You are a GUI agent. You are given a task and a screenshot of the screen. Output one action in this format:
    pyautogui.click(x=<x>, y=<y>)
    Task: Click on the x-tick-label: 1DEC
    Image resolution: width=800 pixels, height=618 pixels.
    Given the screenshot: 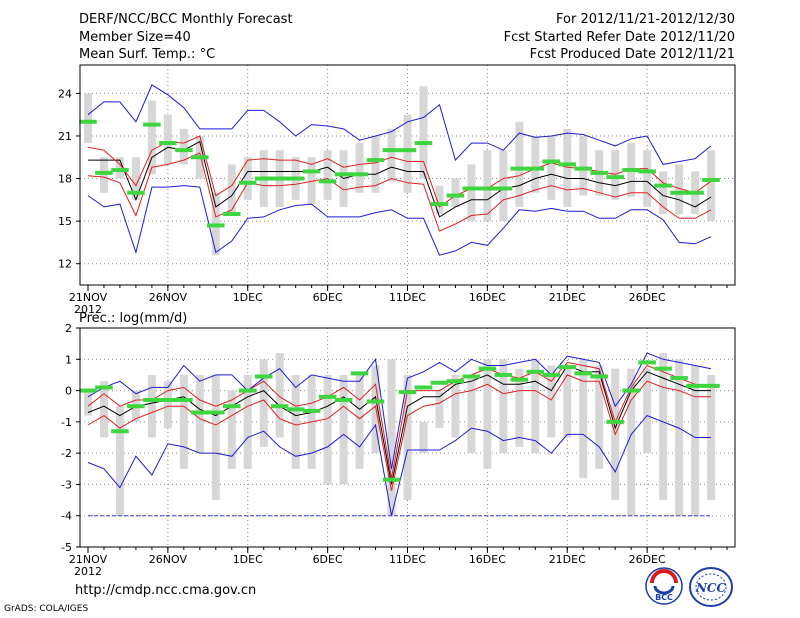 What is the action you would take?
    pyautogui.click(x=248, y=559)
    